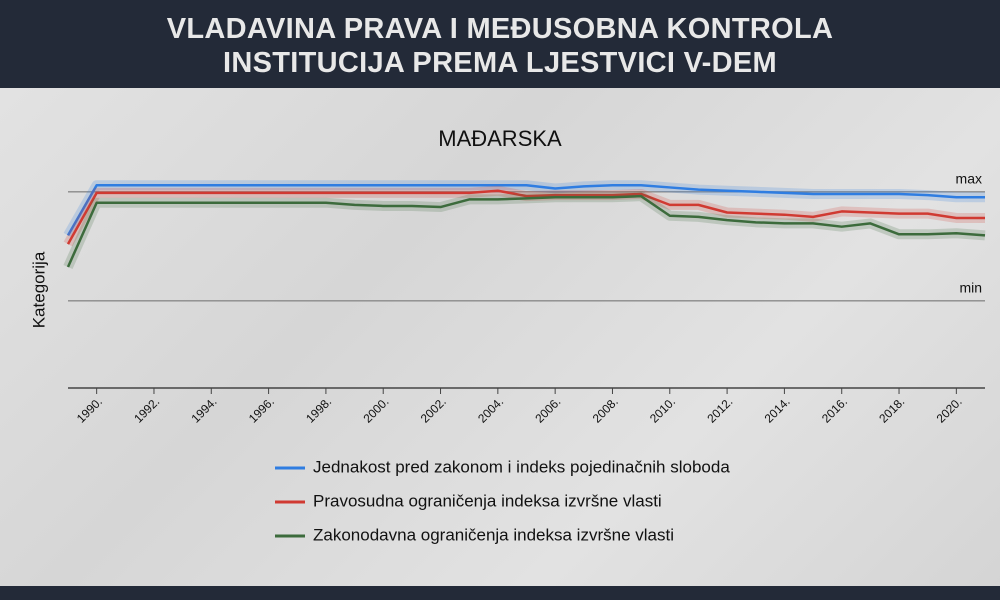 The width and height of the screenshot is (1000, 600). Describe the element at coordinates (490, 409) in the screenshot. I see `x-tick-label: 2004.` at that location.